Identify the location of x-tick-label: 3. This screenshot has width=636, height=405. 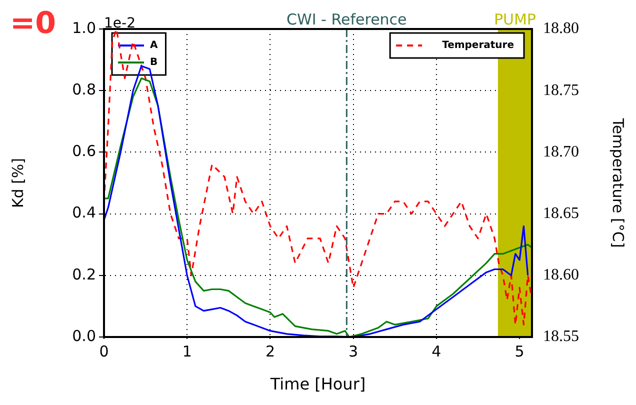
(353, 351).